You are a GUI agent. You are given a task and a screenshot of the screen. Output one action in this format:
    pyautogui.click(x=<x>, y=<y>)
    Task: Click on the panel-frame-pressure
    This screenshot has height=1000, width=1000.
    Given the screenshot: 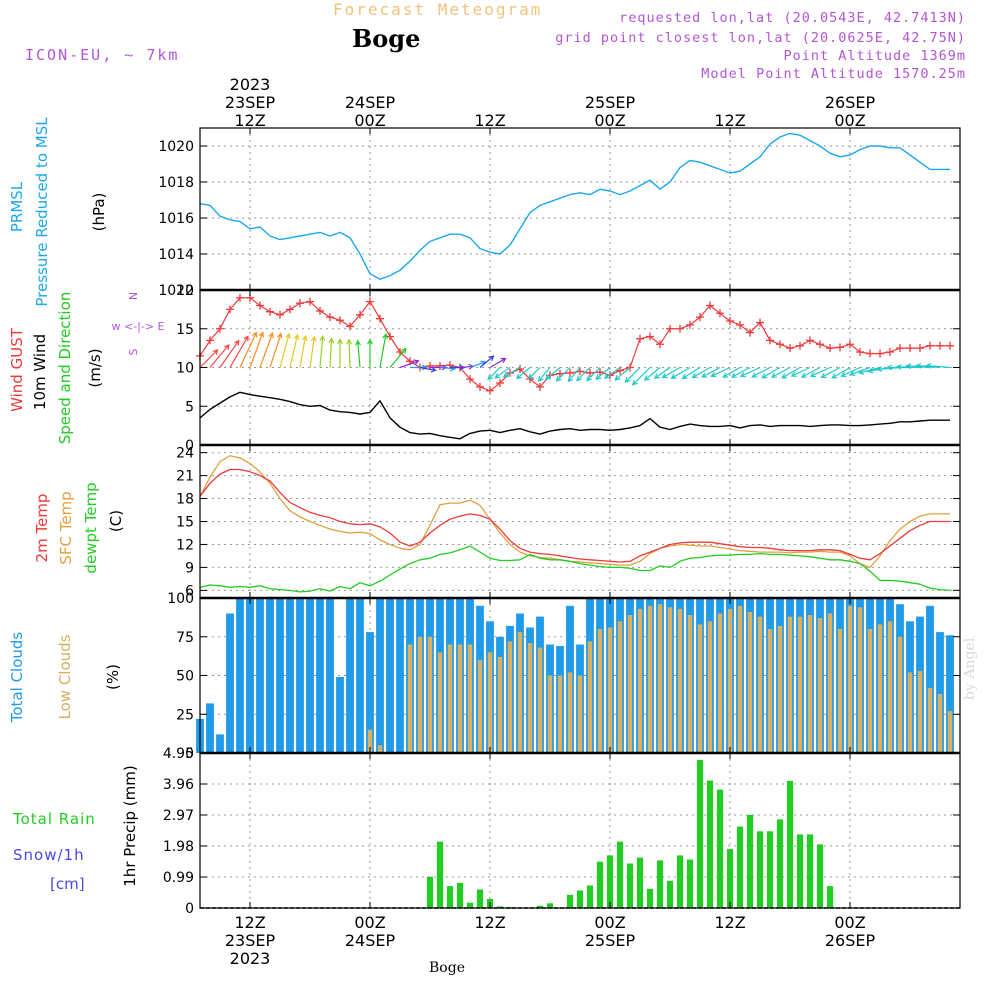 What is the action you would take?
    pyautogui.click(x=580, y=209)
    